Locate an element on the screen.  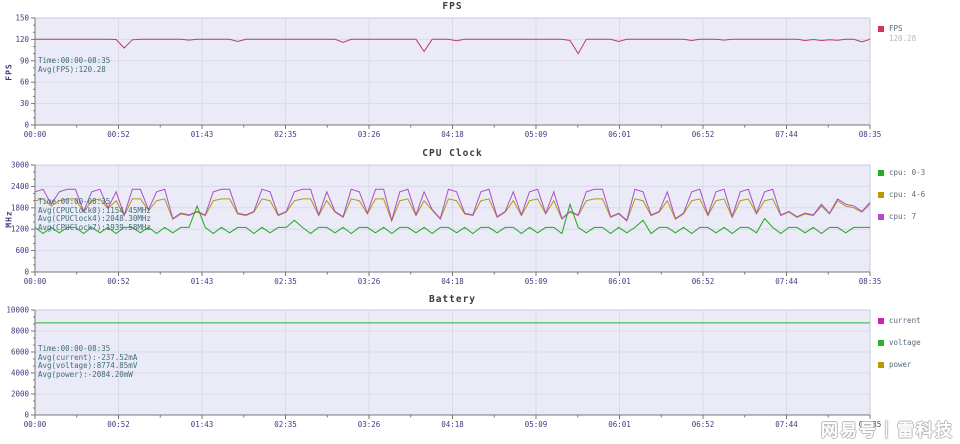
tooltip-line: Avg(current):-237.52mA is located at coordinates (88, 357).